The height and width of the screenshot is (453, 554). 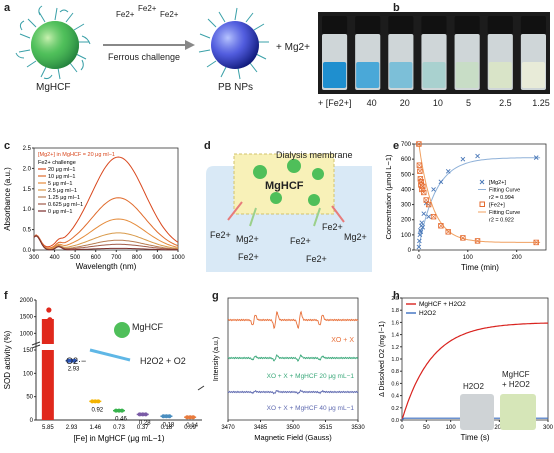 What do you see at coordinates (473, 386) in the screenshot?
I see `photo-label-h2o2: H2O2` at bounding box center [473, 386].